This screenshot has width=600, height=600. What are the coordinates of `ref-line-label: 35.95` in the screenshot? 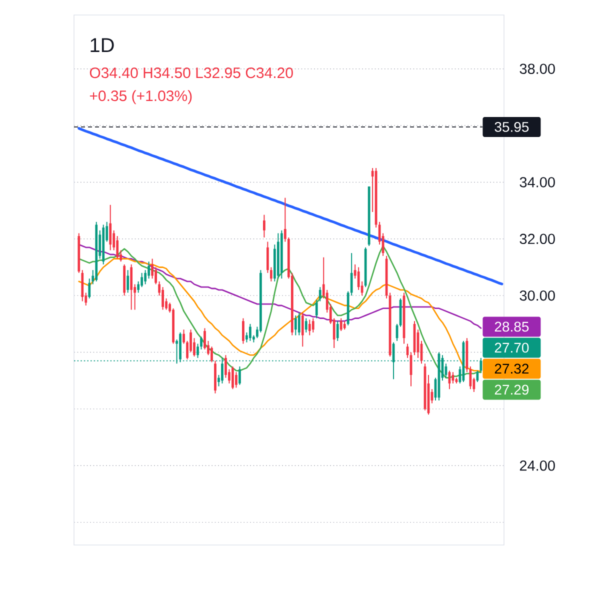 It's located at (511, 127).